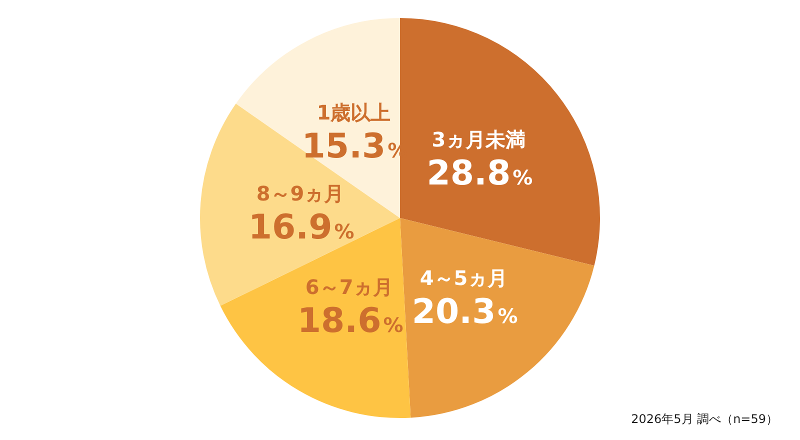 The width and height of the screenshot is (800, 440). I want to click on slice-label: 6～7ヵ月, so click(349, 287).